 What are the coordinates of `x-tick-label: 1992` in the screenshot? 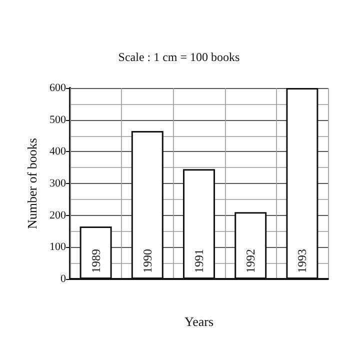 It's located at (251, 261).